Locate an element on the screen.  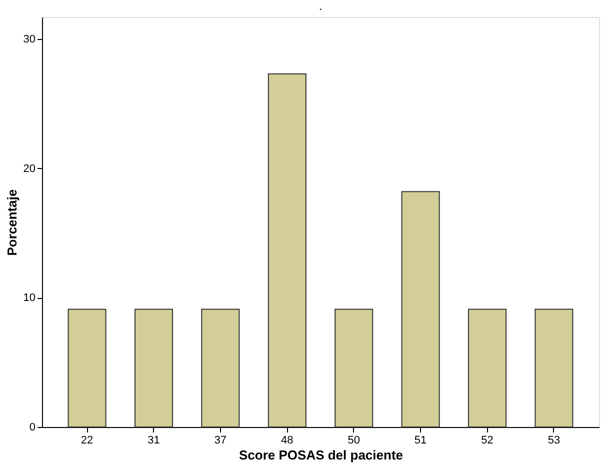
x-tick-label: 22 is located at coordinates (87, 440).